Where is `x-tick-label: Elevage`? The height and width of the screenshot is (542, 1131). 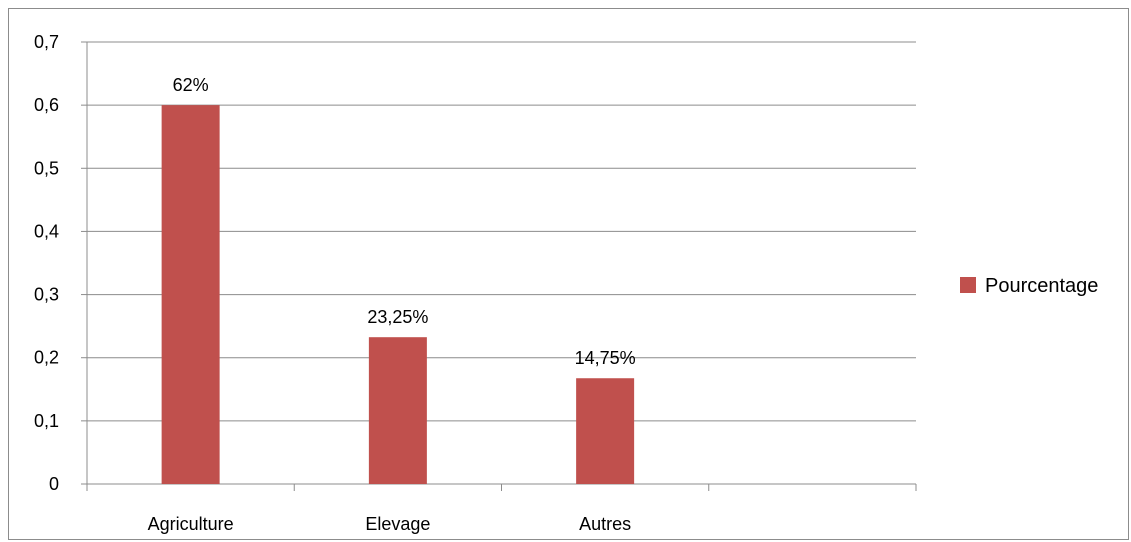 x-tick-label: Elevage is located at coordinates (397, 524).